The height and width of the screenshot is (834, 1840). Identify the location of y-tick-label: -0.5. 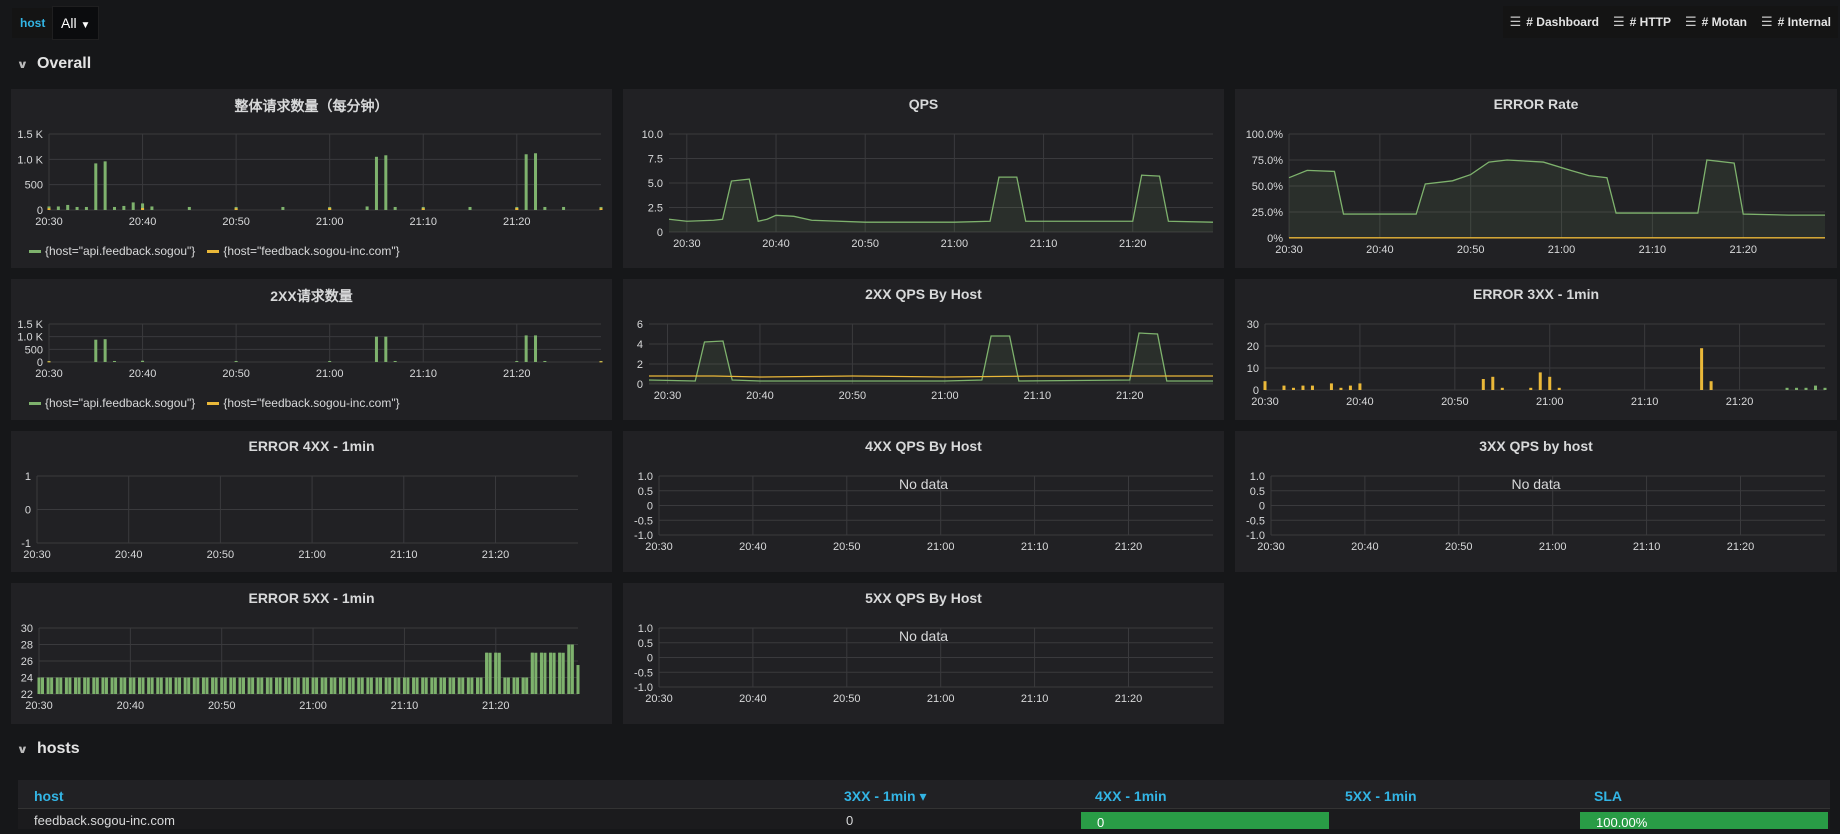
(1255, 521).